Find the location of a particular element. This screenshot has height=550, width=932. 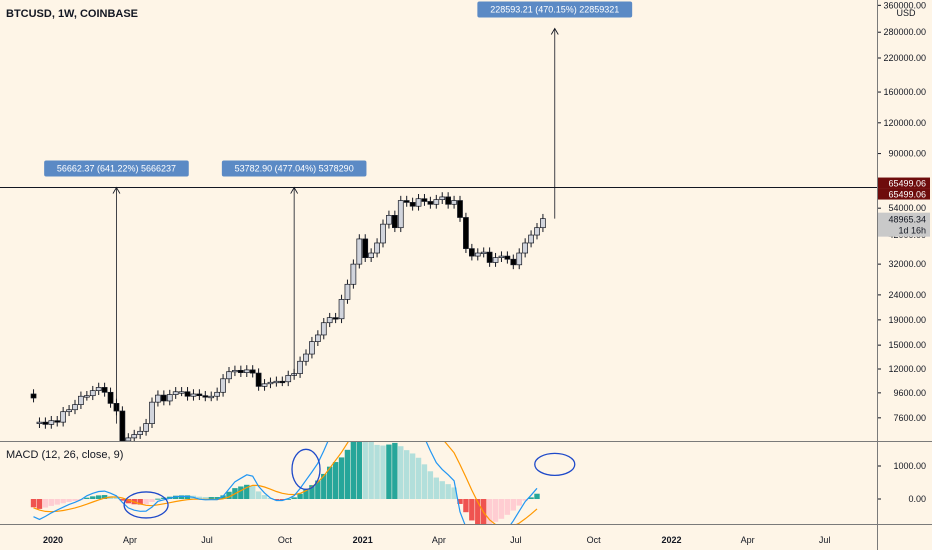

measure-label: 56662.37 (641.22%) 5666237 is located at coordinates (116, 169).